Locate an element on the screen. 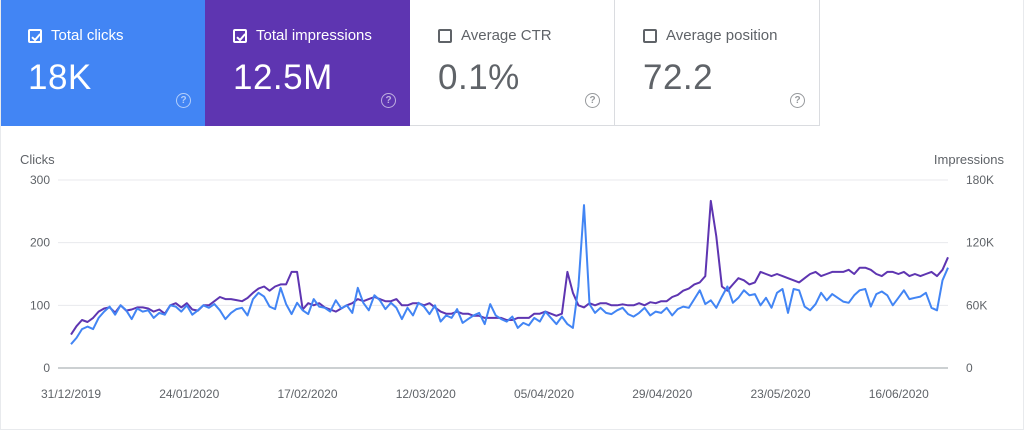 Image resolution: width=1024 pixels, height=430 pixels. x-tick-label: 16/06/2020 is located at coordinates (899, 394).